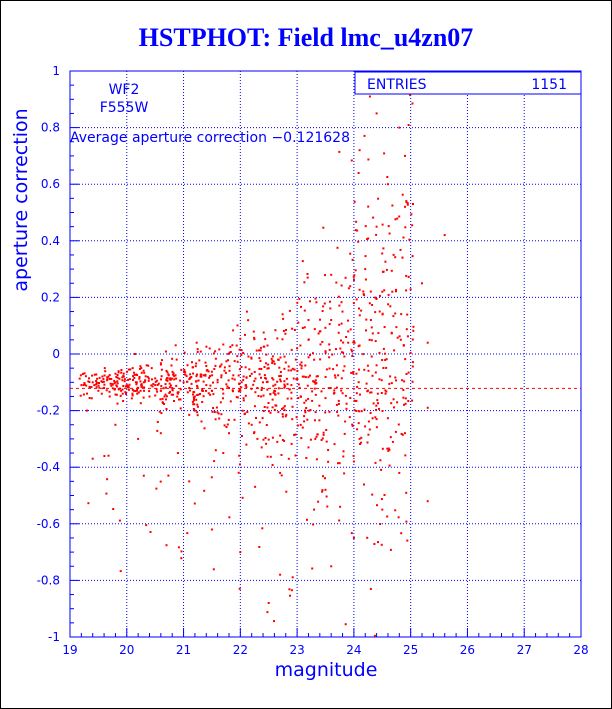  What do you see at coordinates (580, 650) in the screenshot?
I see `x-tick-label: 28` at bounding box center [580, 650].